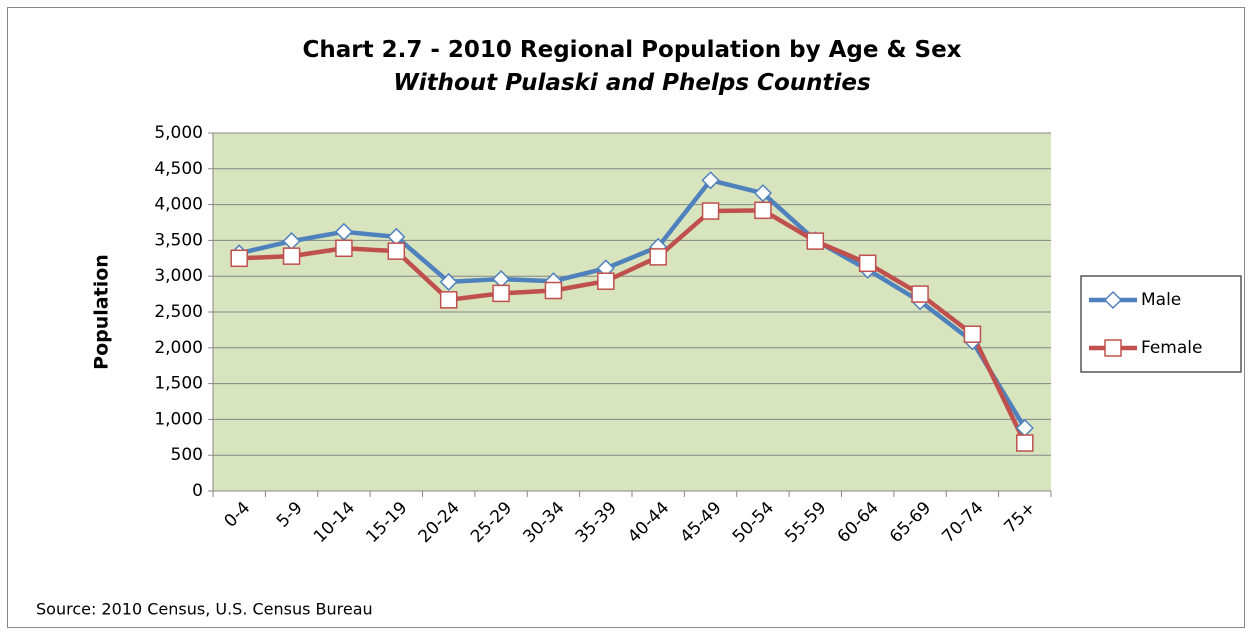 The height and width of the screenshot is (640, 1253). I want to click on source-note: Source: 2010 Census, U.S. Census Bureau, so click(204, 609).